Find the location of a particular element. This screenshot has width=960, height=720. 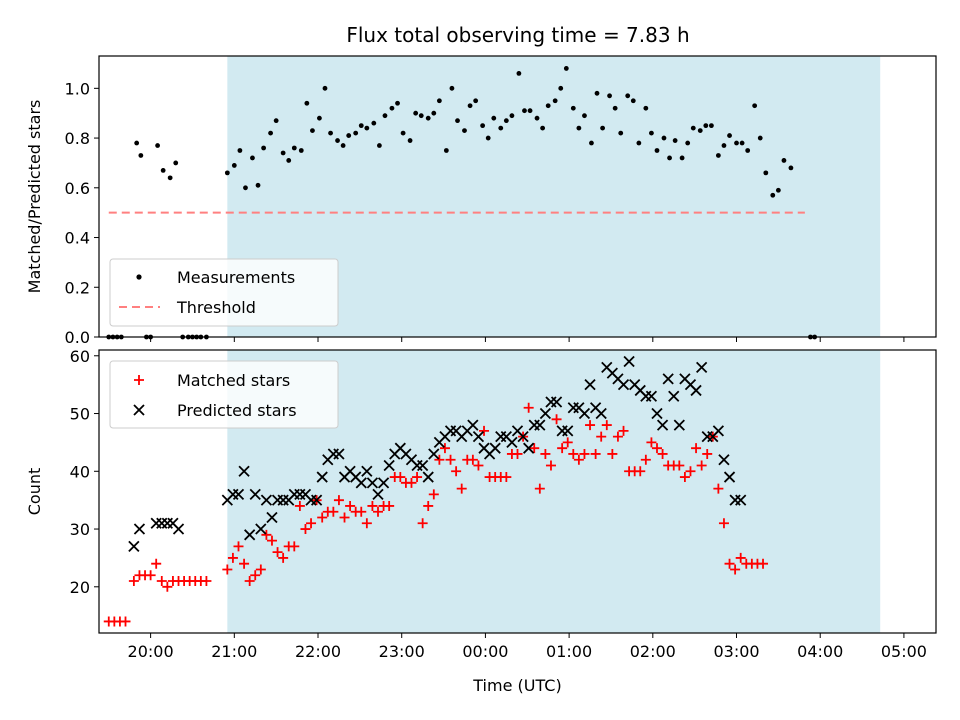

x-tick-label: 20:00 is located at coordinates (151, 651).